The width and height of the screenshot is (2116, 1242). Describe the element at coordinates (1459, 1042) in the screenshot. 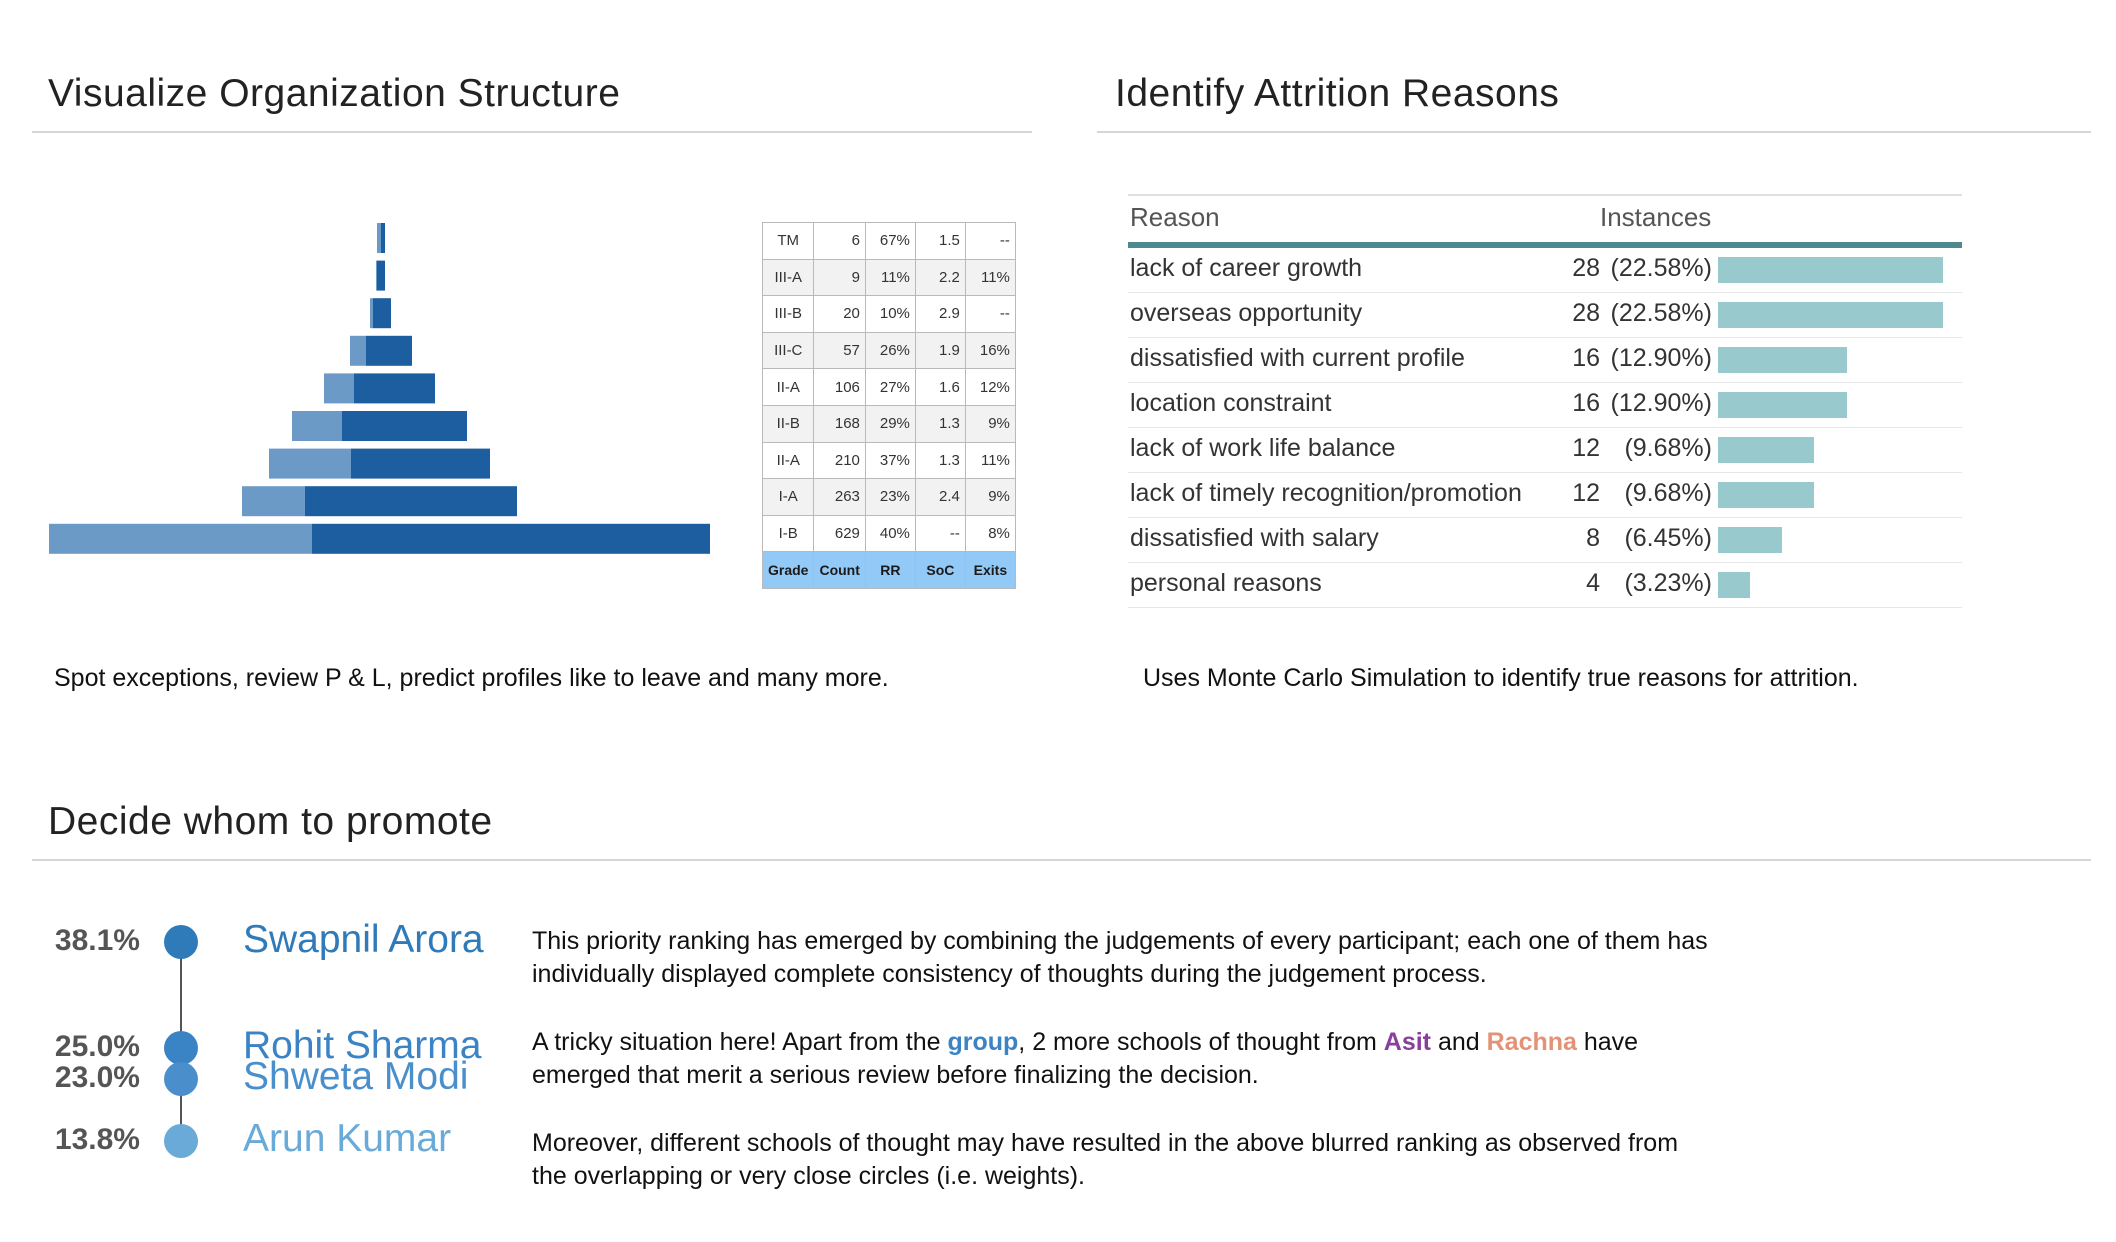

I see `paragraph-2-text-c: and` at that location.